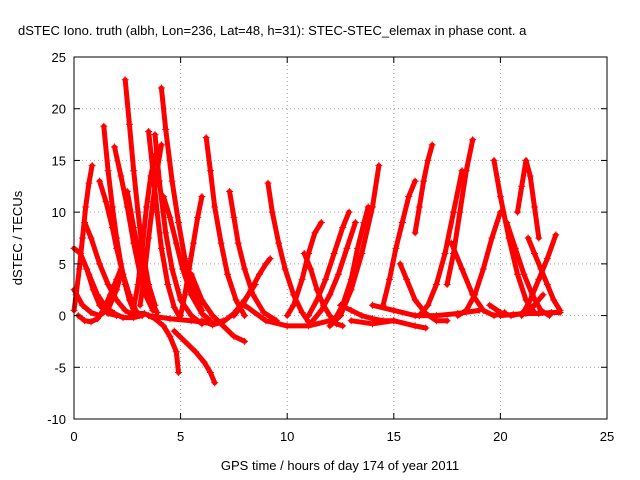  Describe the element at coordinates (607, 436) in the screenshot. I see `x-tick-label: 25` at that location.